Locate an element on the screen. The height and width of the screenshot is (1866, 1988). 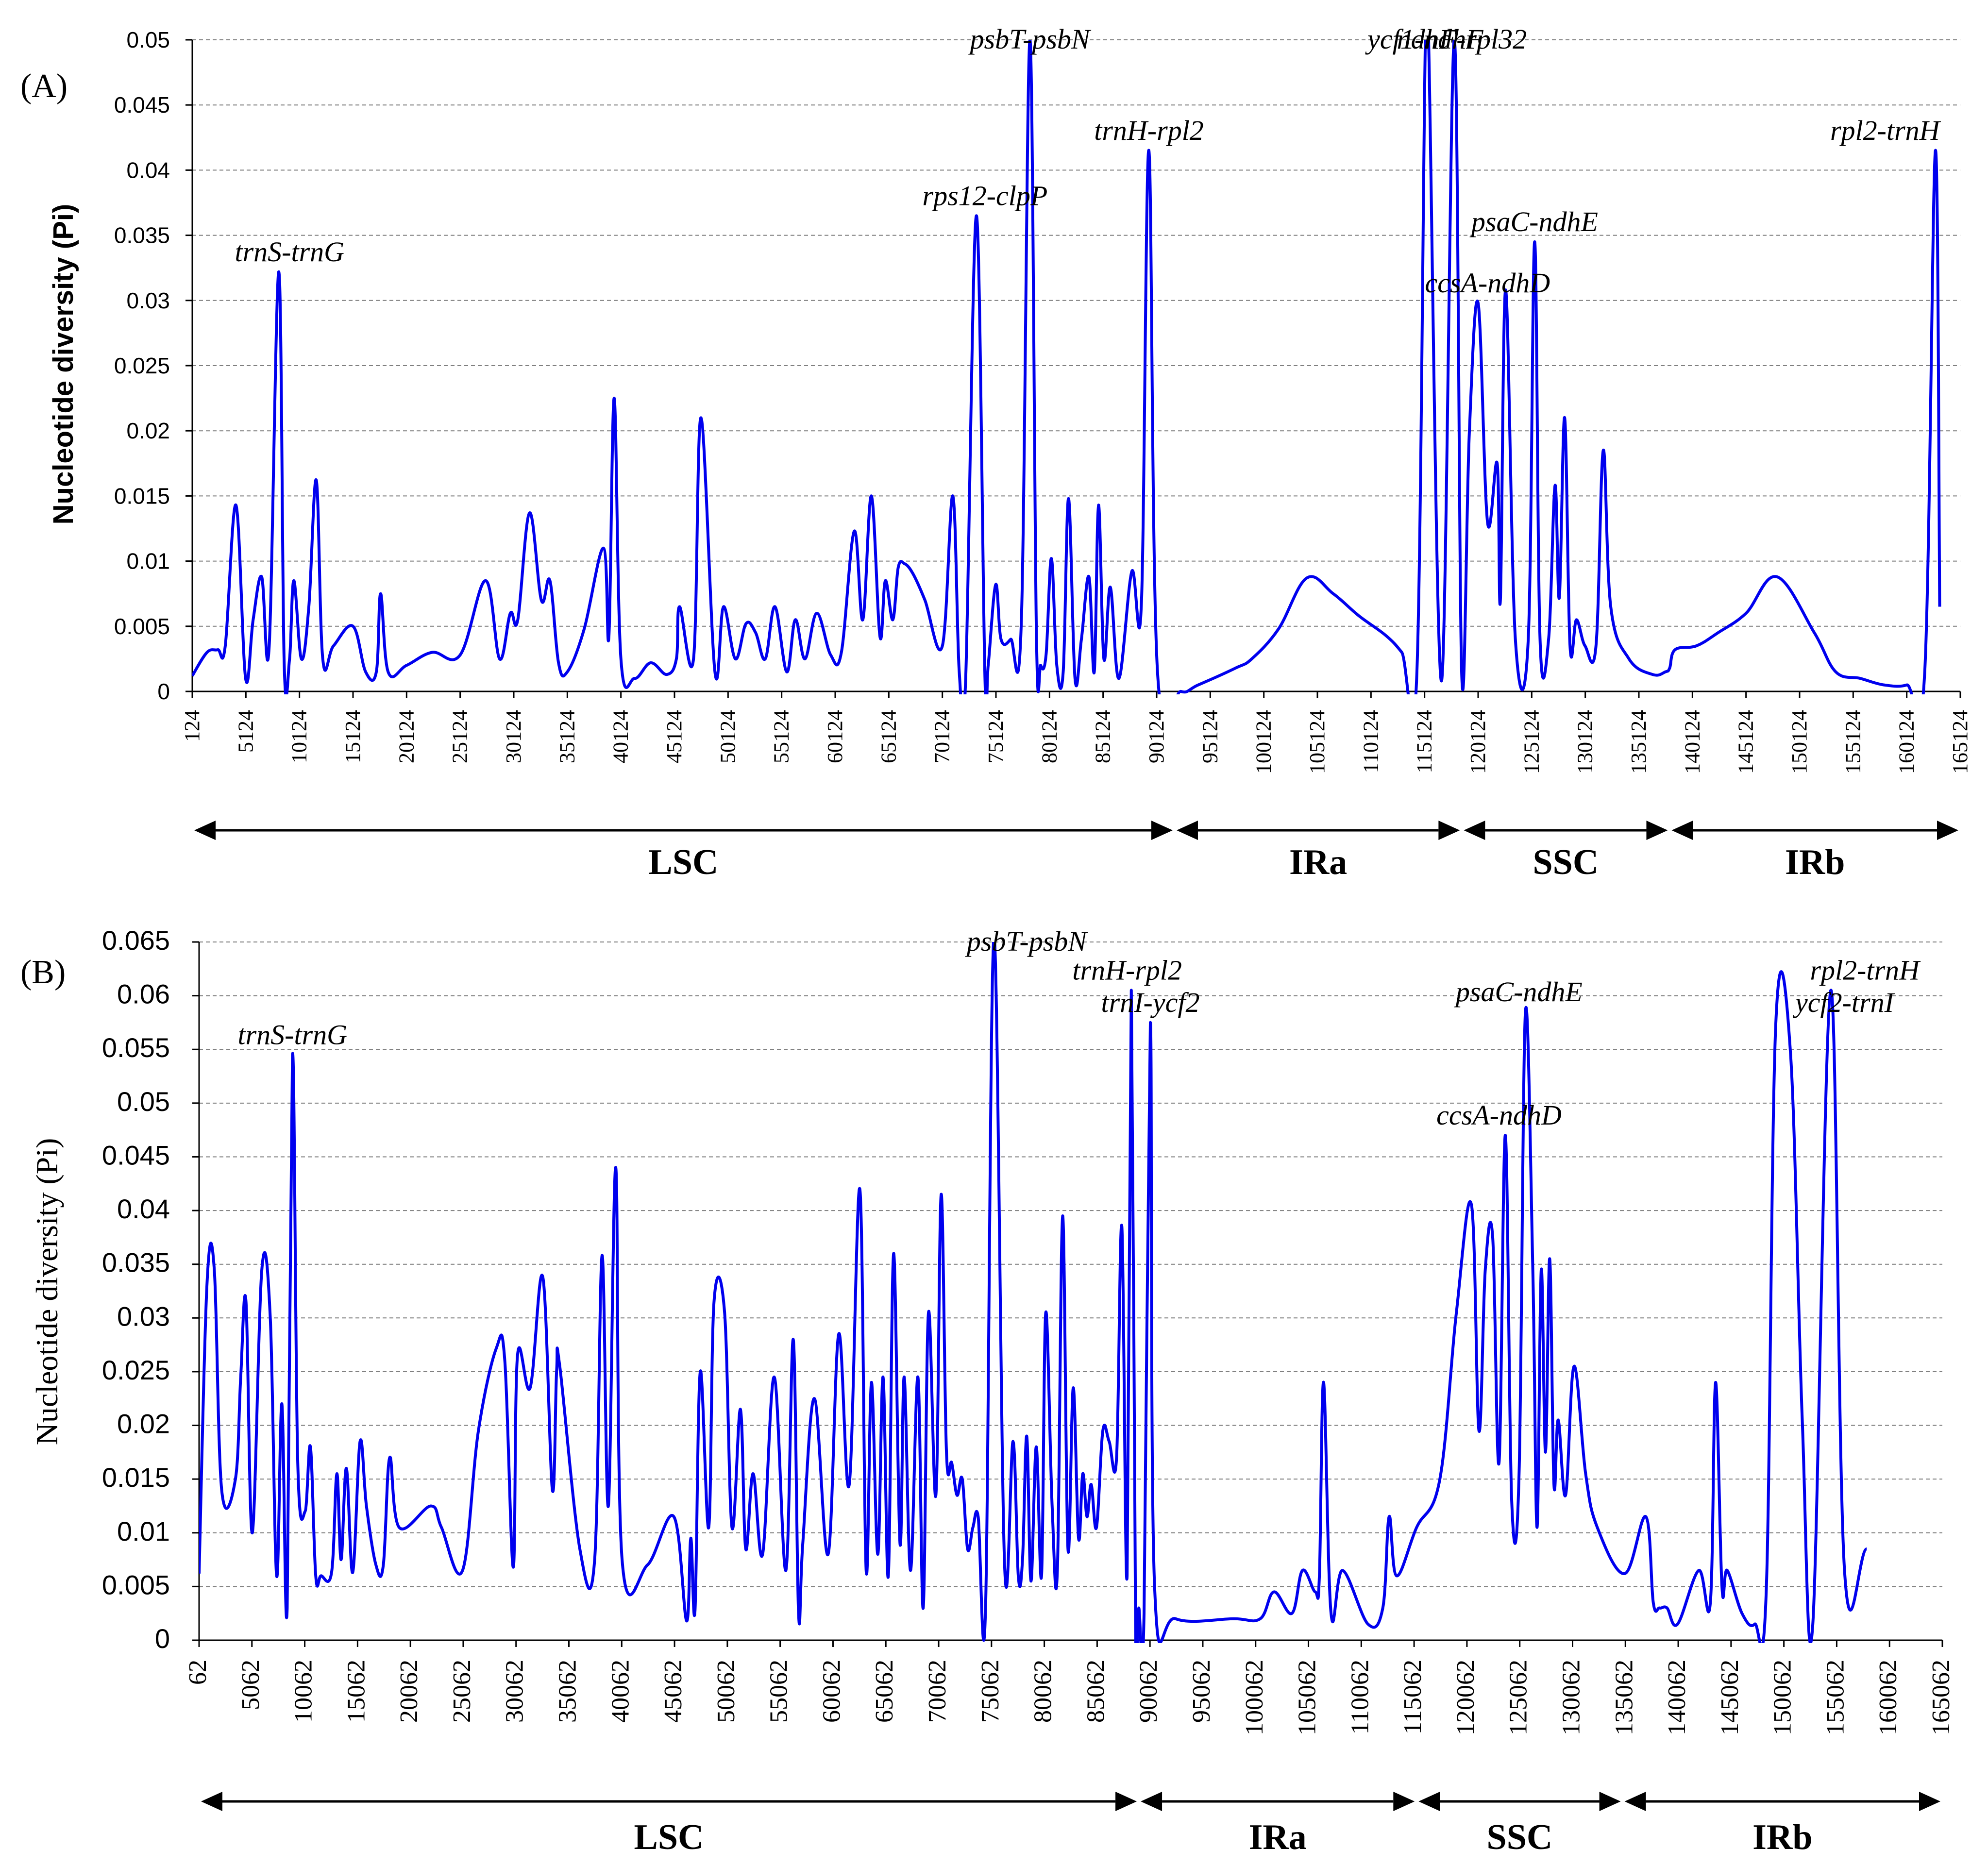
x-tick-label: 25124 is located at coordinates (460, 736).